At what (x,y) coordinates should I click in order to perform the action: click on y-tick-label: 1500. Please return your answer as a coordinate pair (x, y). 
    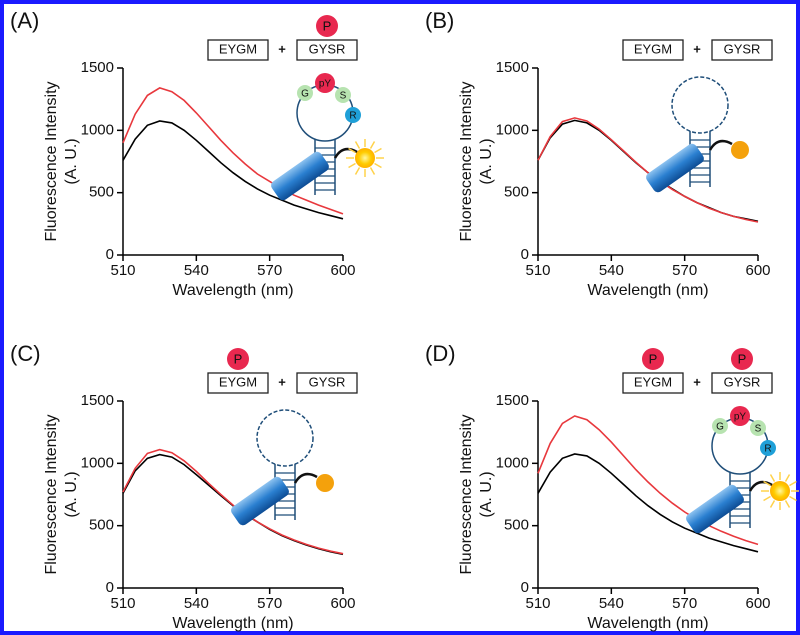
    Looking at the image, I should click on (97, 400).